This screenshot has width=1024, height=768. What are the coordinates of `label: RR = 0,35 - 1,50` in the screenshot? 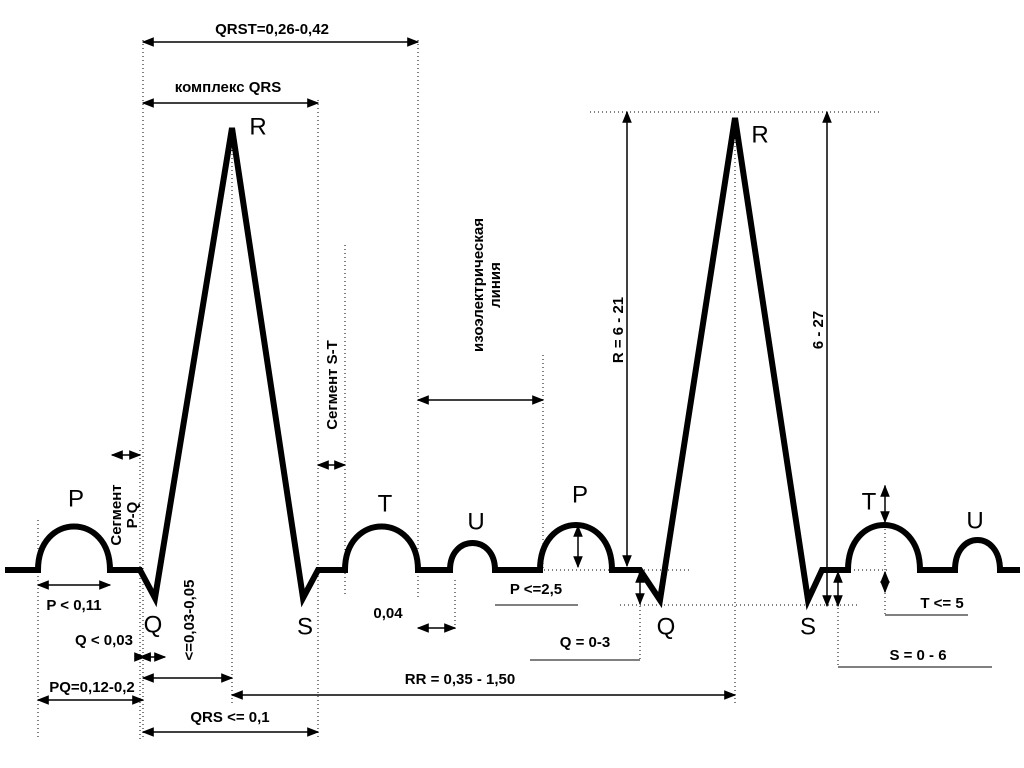 It's located at (460, 679).